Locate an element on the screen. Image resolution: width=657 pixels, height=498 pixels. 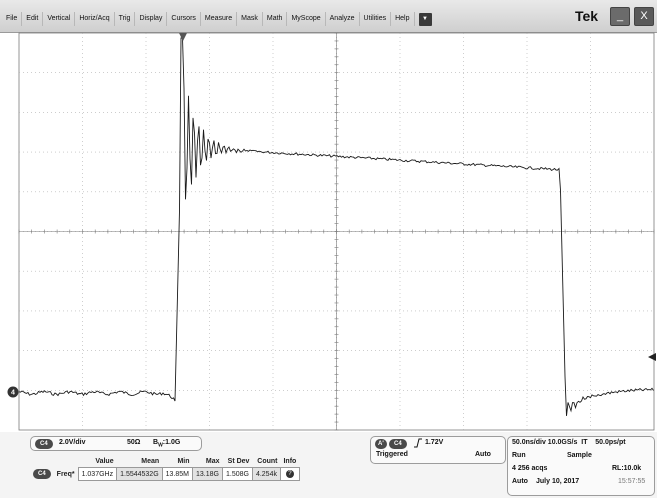
trigger-state: Triggered is located at coordinates (392, 454).